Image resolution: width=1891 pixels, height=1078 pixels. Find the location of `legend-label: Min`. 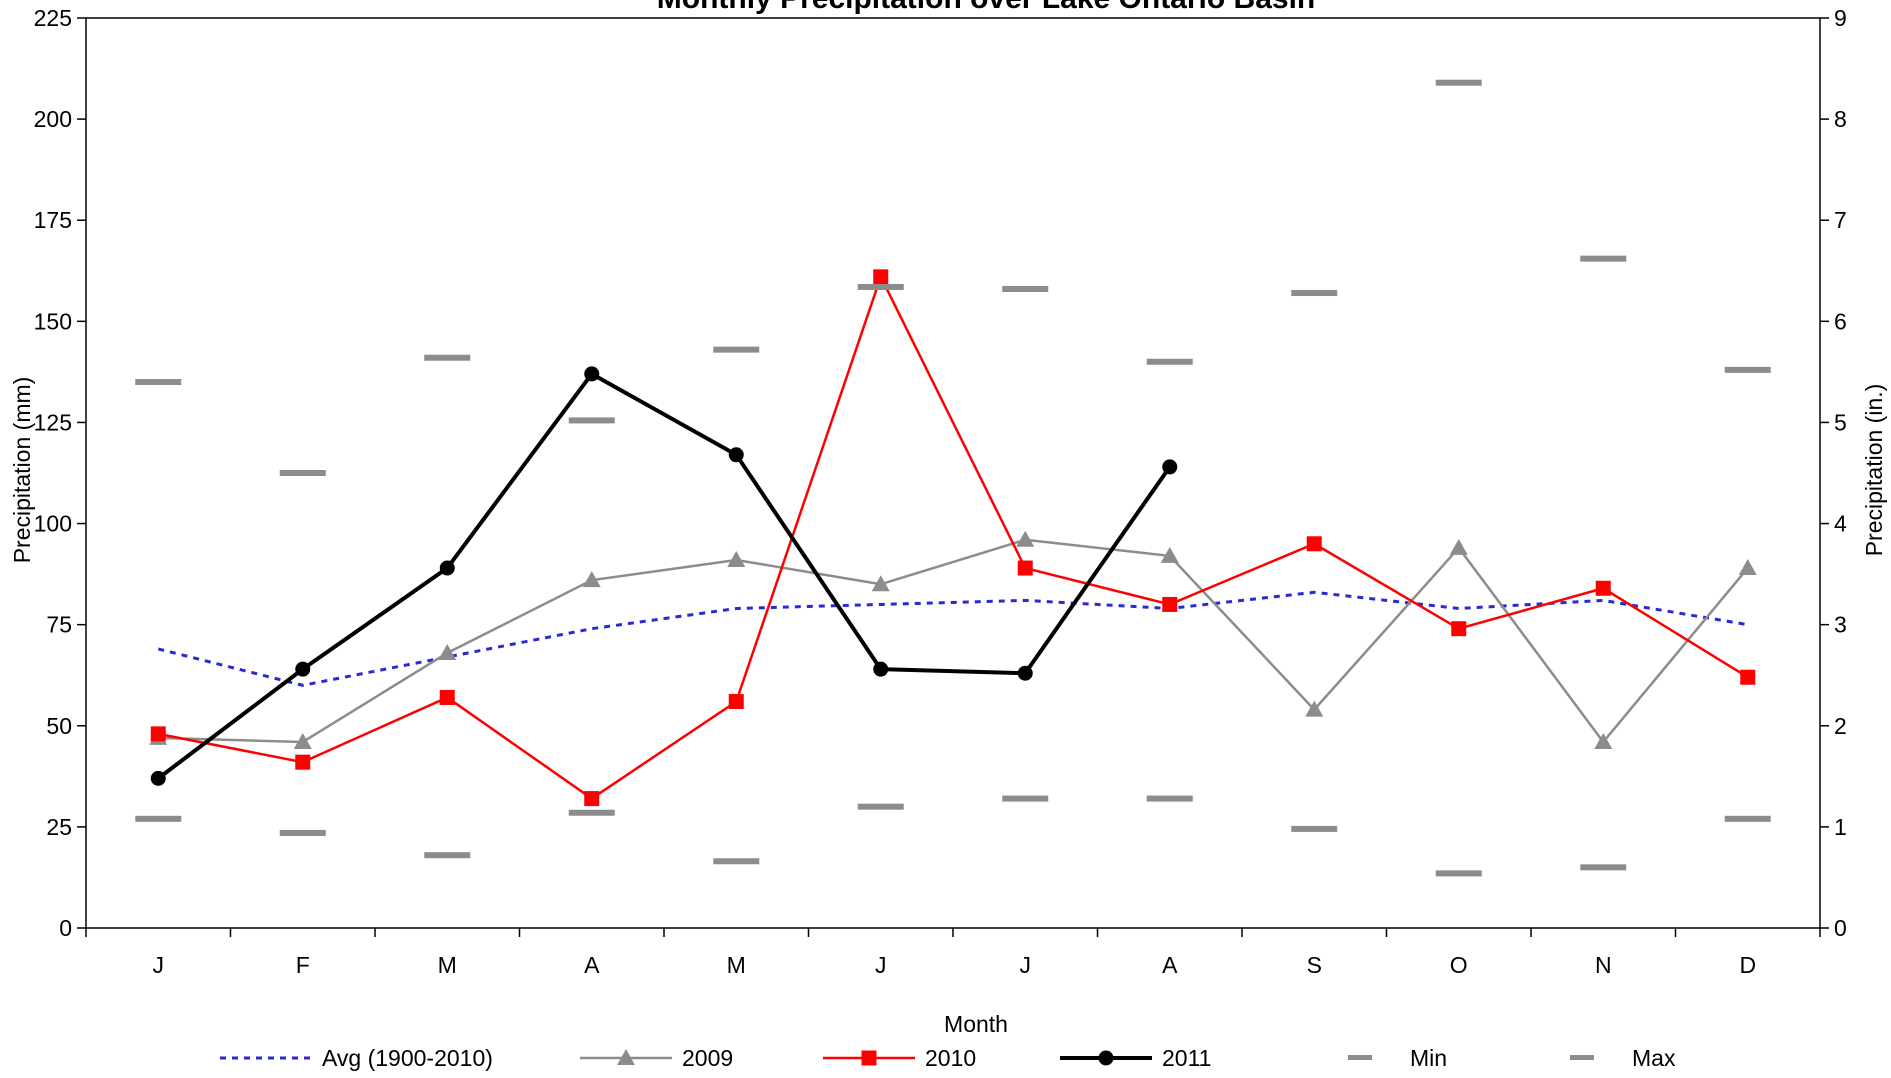

legend-label: Min is located at coordinates (1428, 1058).